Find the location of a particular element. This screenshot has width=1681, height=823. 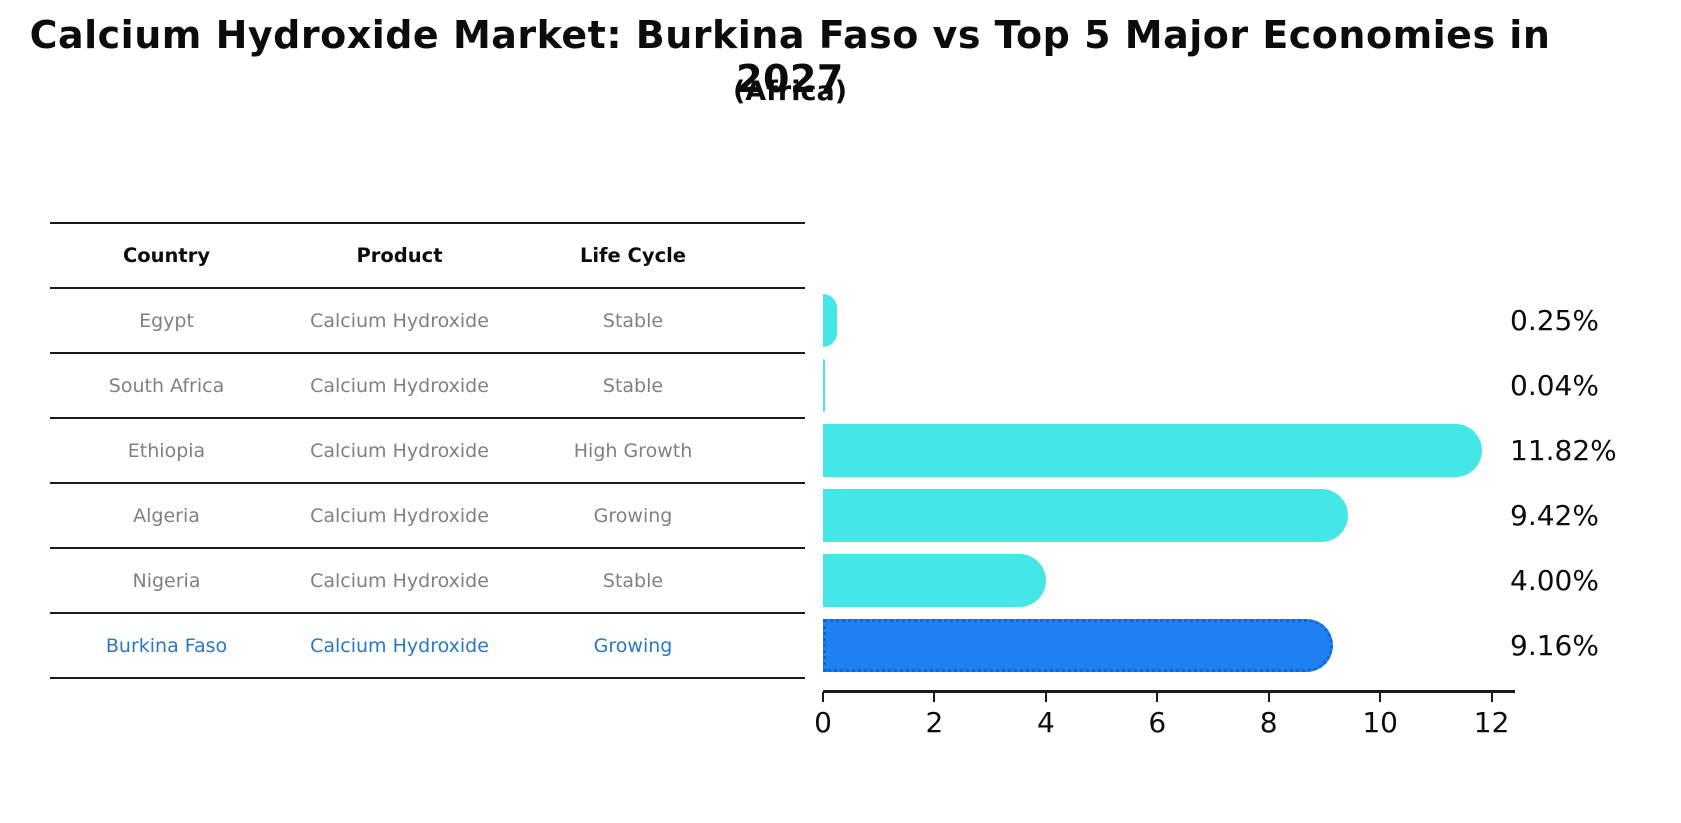

bar-value-label: 4.00% is located at coordinates (1554, 580).